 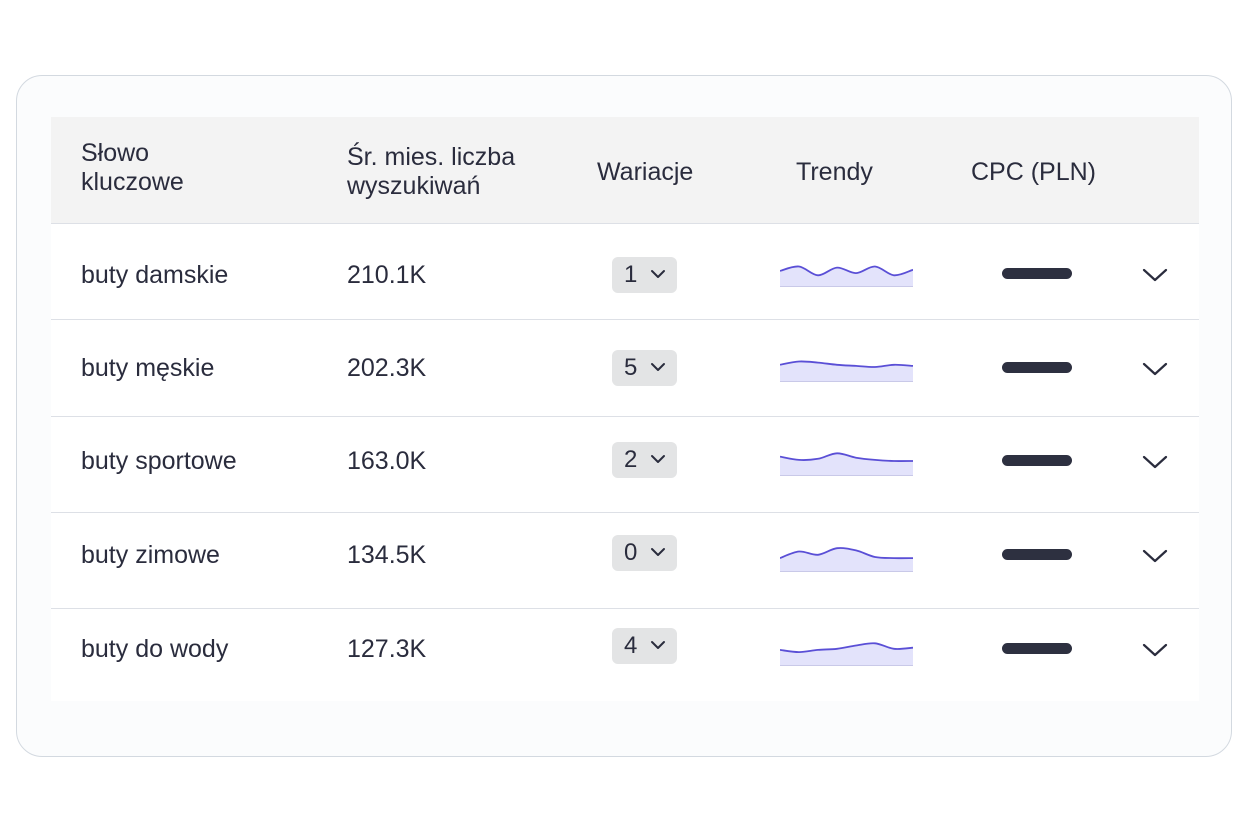 What do you see at coordinates (644, 460) in the screenshot?
I see `variations-dropdown: 2` at bounding box center [644, 460].